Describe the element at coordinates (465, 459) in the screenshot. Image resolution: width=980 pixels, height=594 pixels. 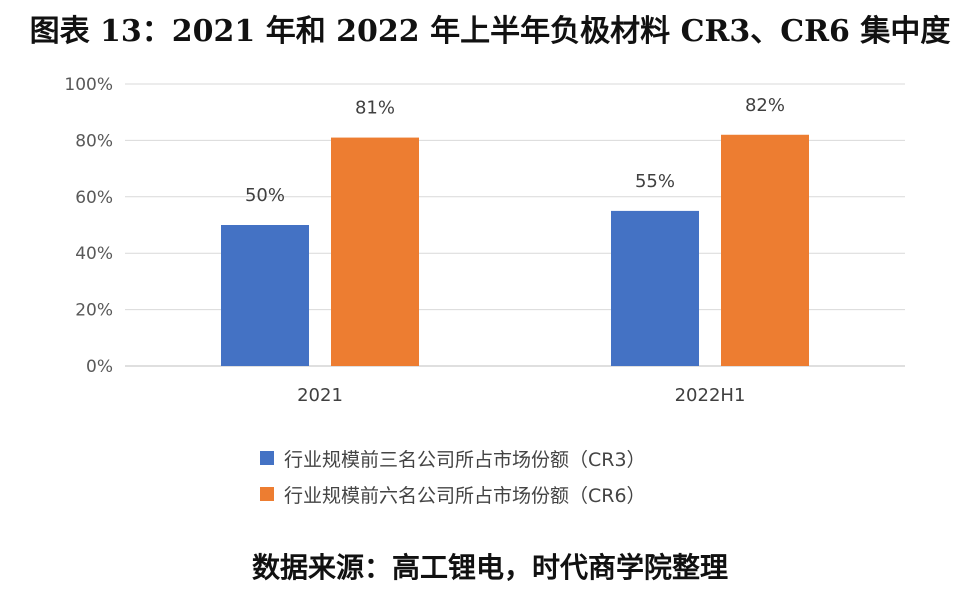
I see `legend-label-cr3: 行业规模前三名公司所占市场份额（CR3）` at that location.